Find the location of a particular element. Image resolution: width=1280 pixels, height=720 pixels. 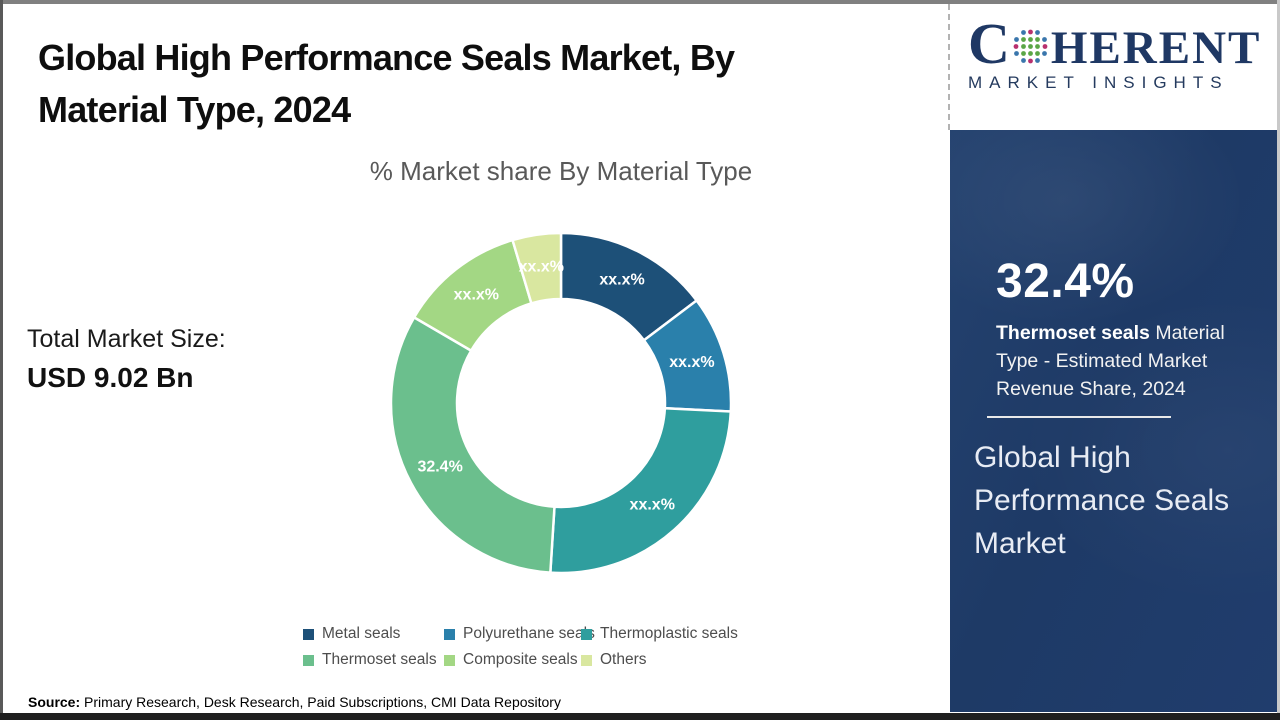

globe-logo-icon is located at coordinates (1030, 46).